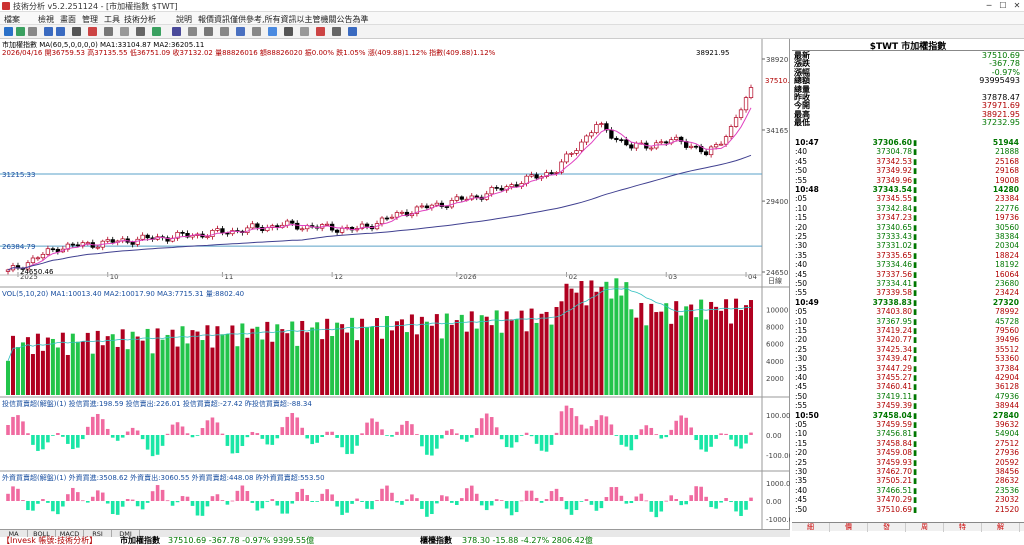 Image resolution: width=1024 pixels, height=545 pixels. What do you see at coordinates (140, 31) in the screenshot?
I see `align-icon` at bounding box center [140, 31].